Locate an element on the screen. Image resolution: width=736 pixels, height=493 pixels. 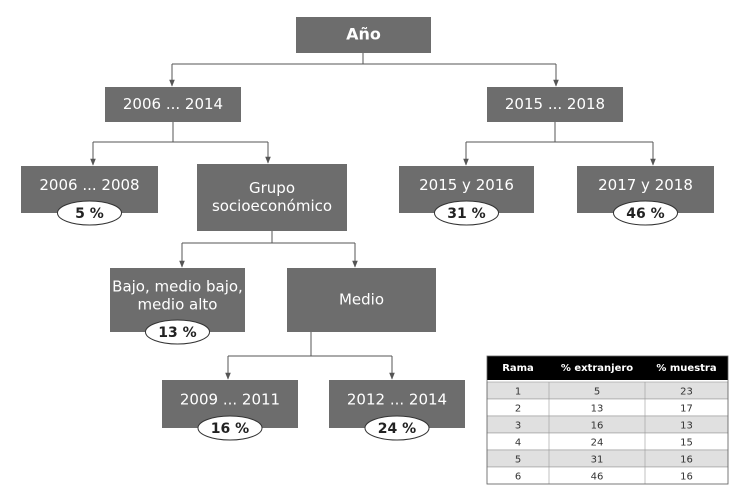
table-cell: 6 is located at coordinates (518, 477).